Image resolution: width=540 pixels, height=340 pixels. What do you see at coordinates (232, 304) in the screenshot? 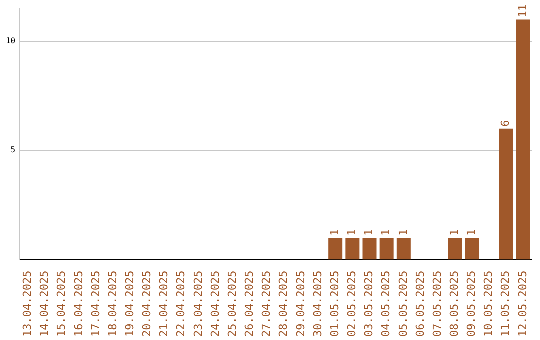
I see `x-tick-label: 25.04.2025` at bounding box center [232, 304].